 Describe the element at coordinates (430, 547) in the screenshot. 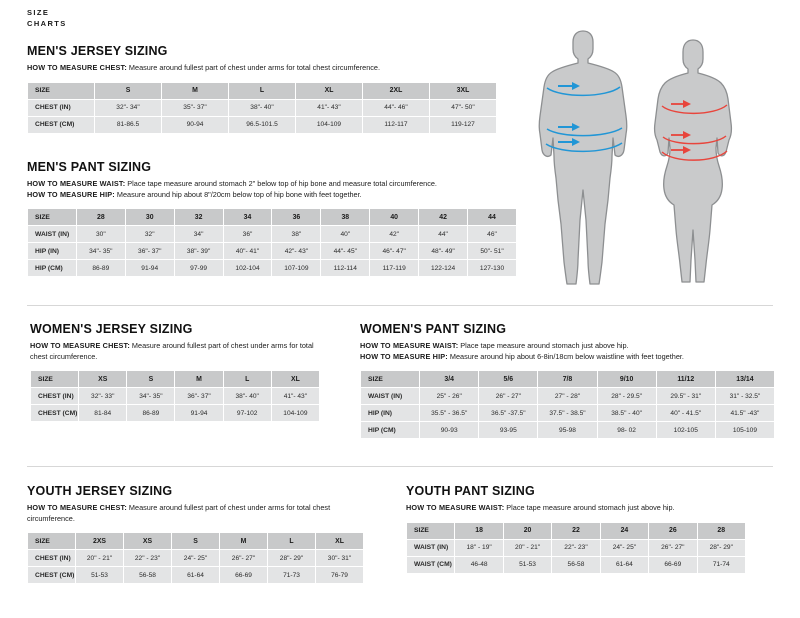

I see `table-row-label: WAIST (IN)` at that location.